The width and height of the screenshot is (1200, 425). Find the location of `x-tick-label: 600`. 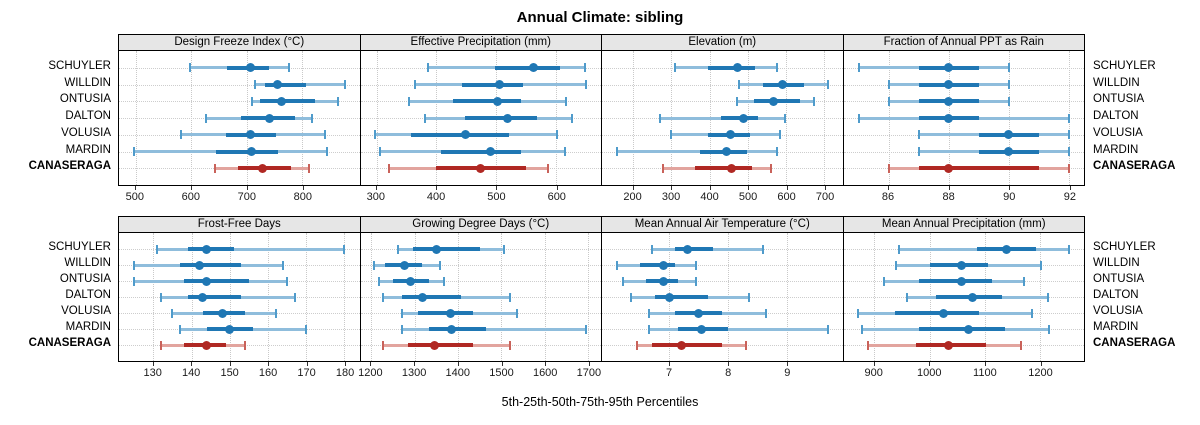

x-tick-label: 600 is located at coordinates (556, 197).